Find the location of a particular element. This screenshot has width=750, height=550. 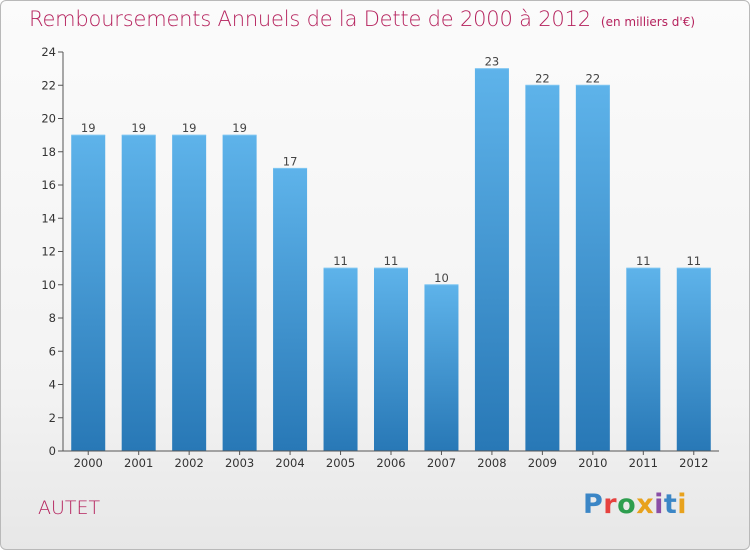

x-tick-label: 2011 is located at coordinates (643, 463).